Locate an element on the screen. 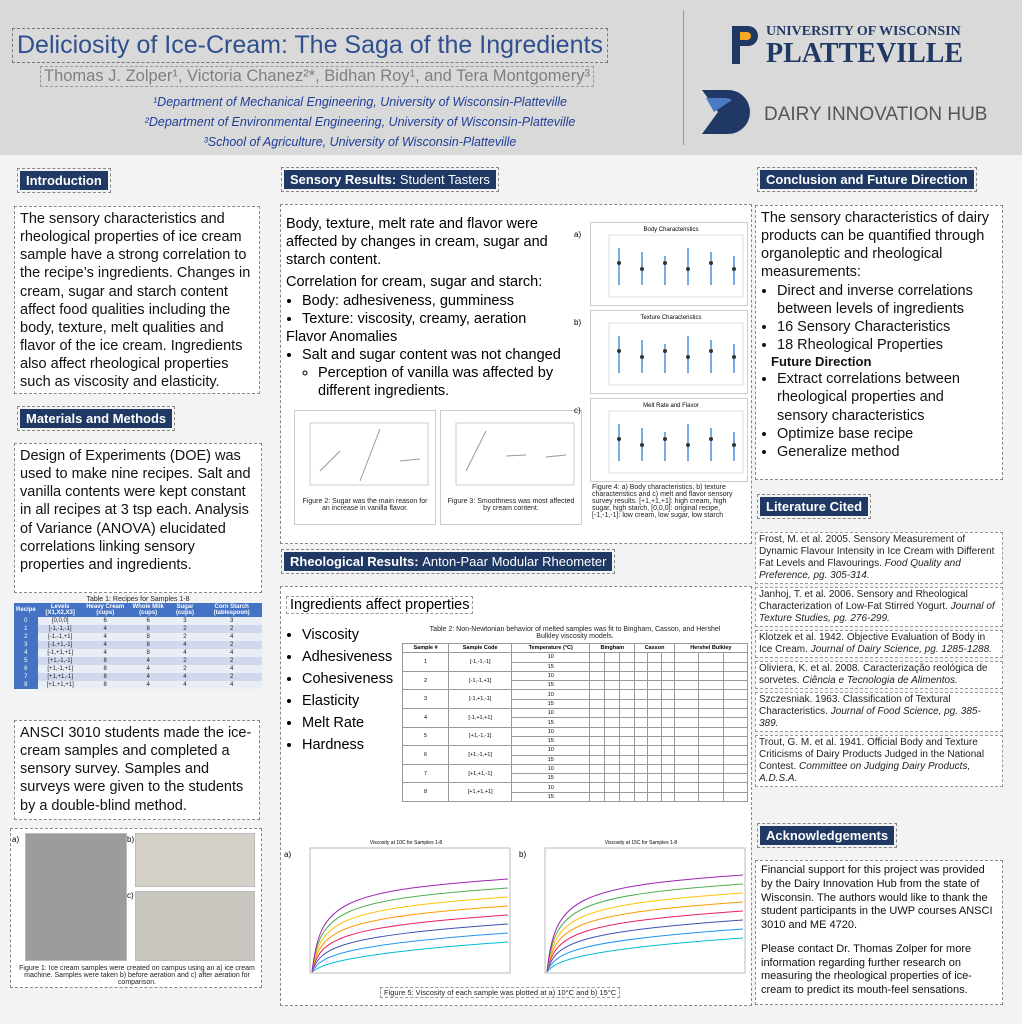  bullet: Texture: viscosity, creamy, aeration is located at coordinates (441, 319).